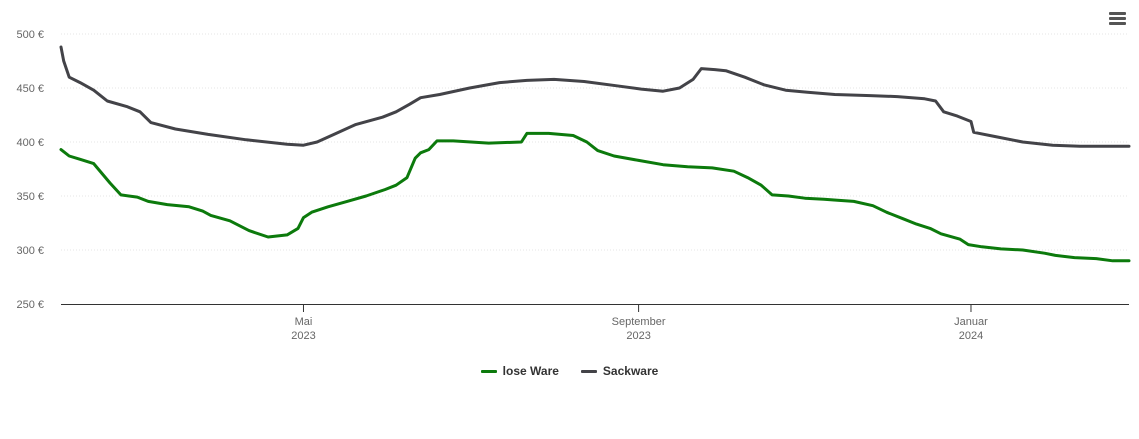  Describe the element at coordinates (971, 336) in the screenshot. I see `x-tick-year: 2024` at that location.